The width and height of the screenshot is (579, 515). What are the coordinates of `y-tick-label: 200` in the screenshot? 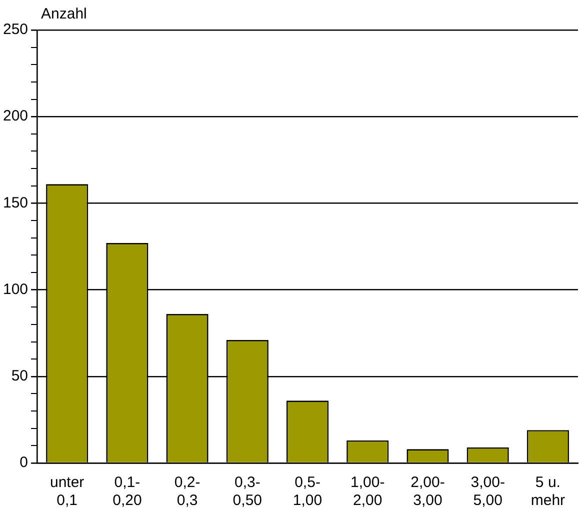 It's located at (15, 116).